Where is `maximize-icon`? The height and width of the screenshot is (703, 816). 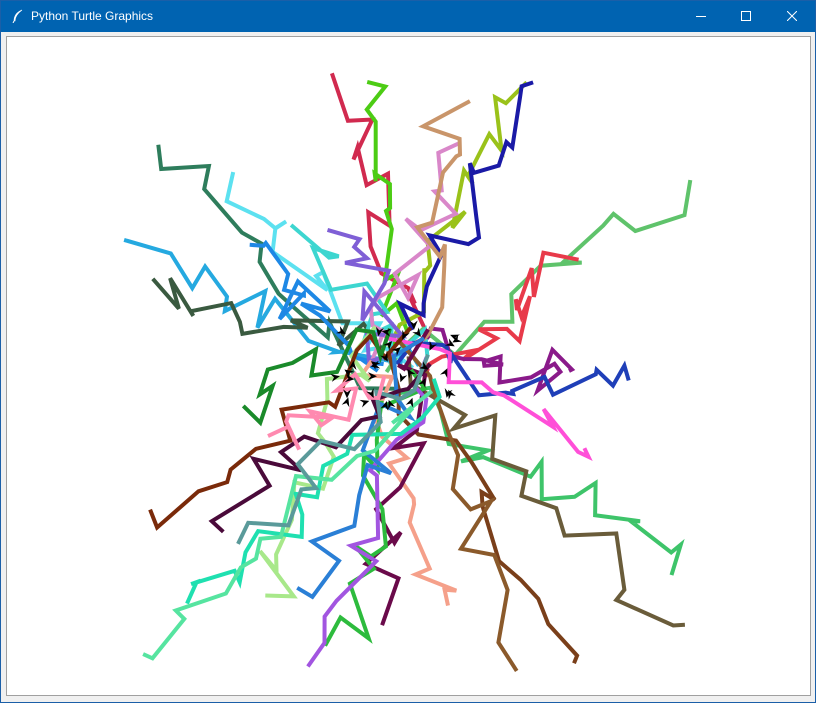 maximize-icon is located at coordinates (746, 16).